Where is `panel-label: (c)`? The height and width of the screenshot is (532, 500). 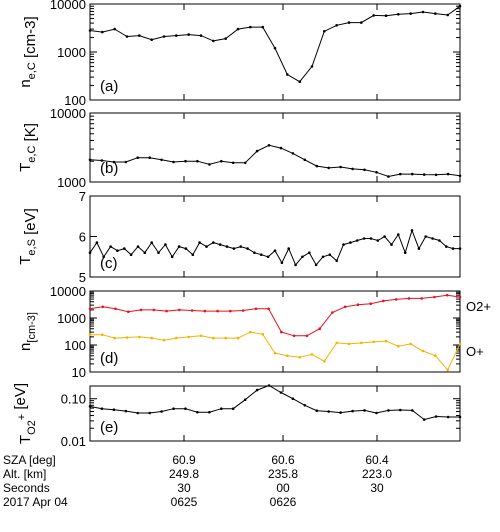 panel-label: (c) is located at coordinates (109, 263).